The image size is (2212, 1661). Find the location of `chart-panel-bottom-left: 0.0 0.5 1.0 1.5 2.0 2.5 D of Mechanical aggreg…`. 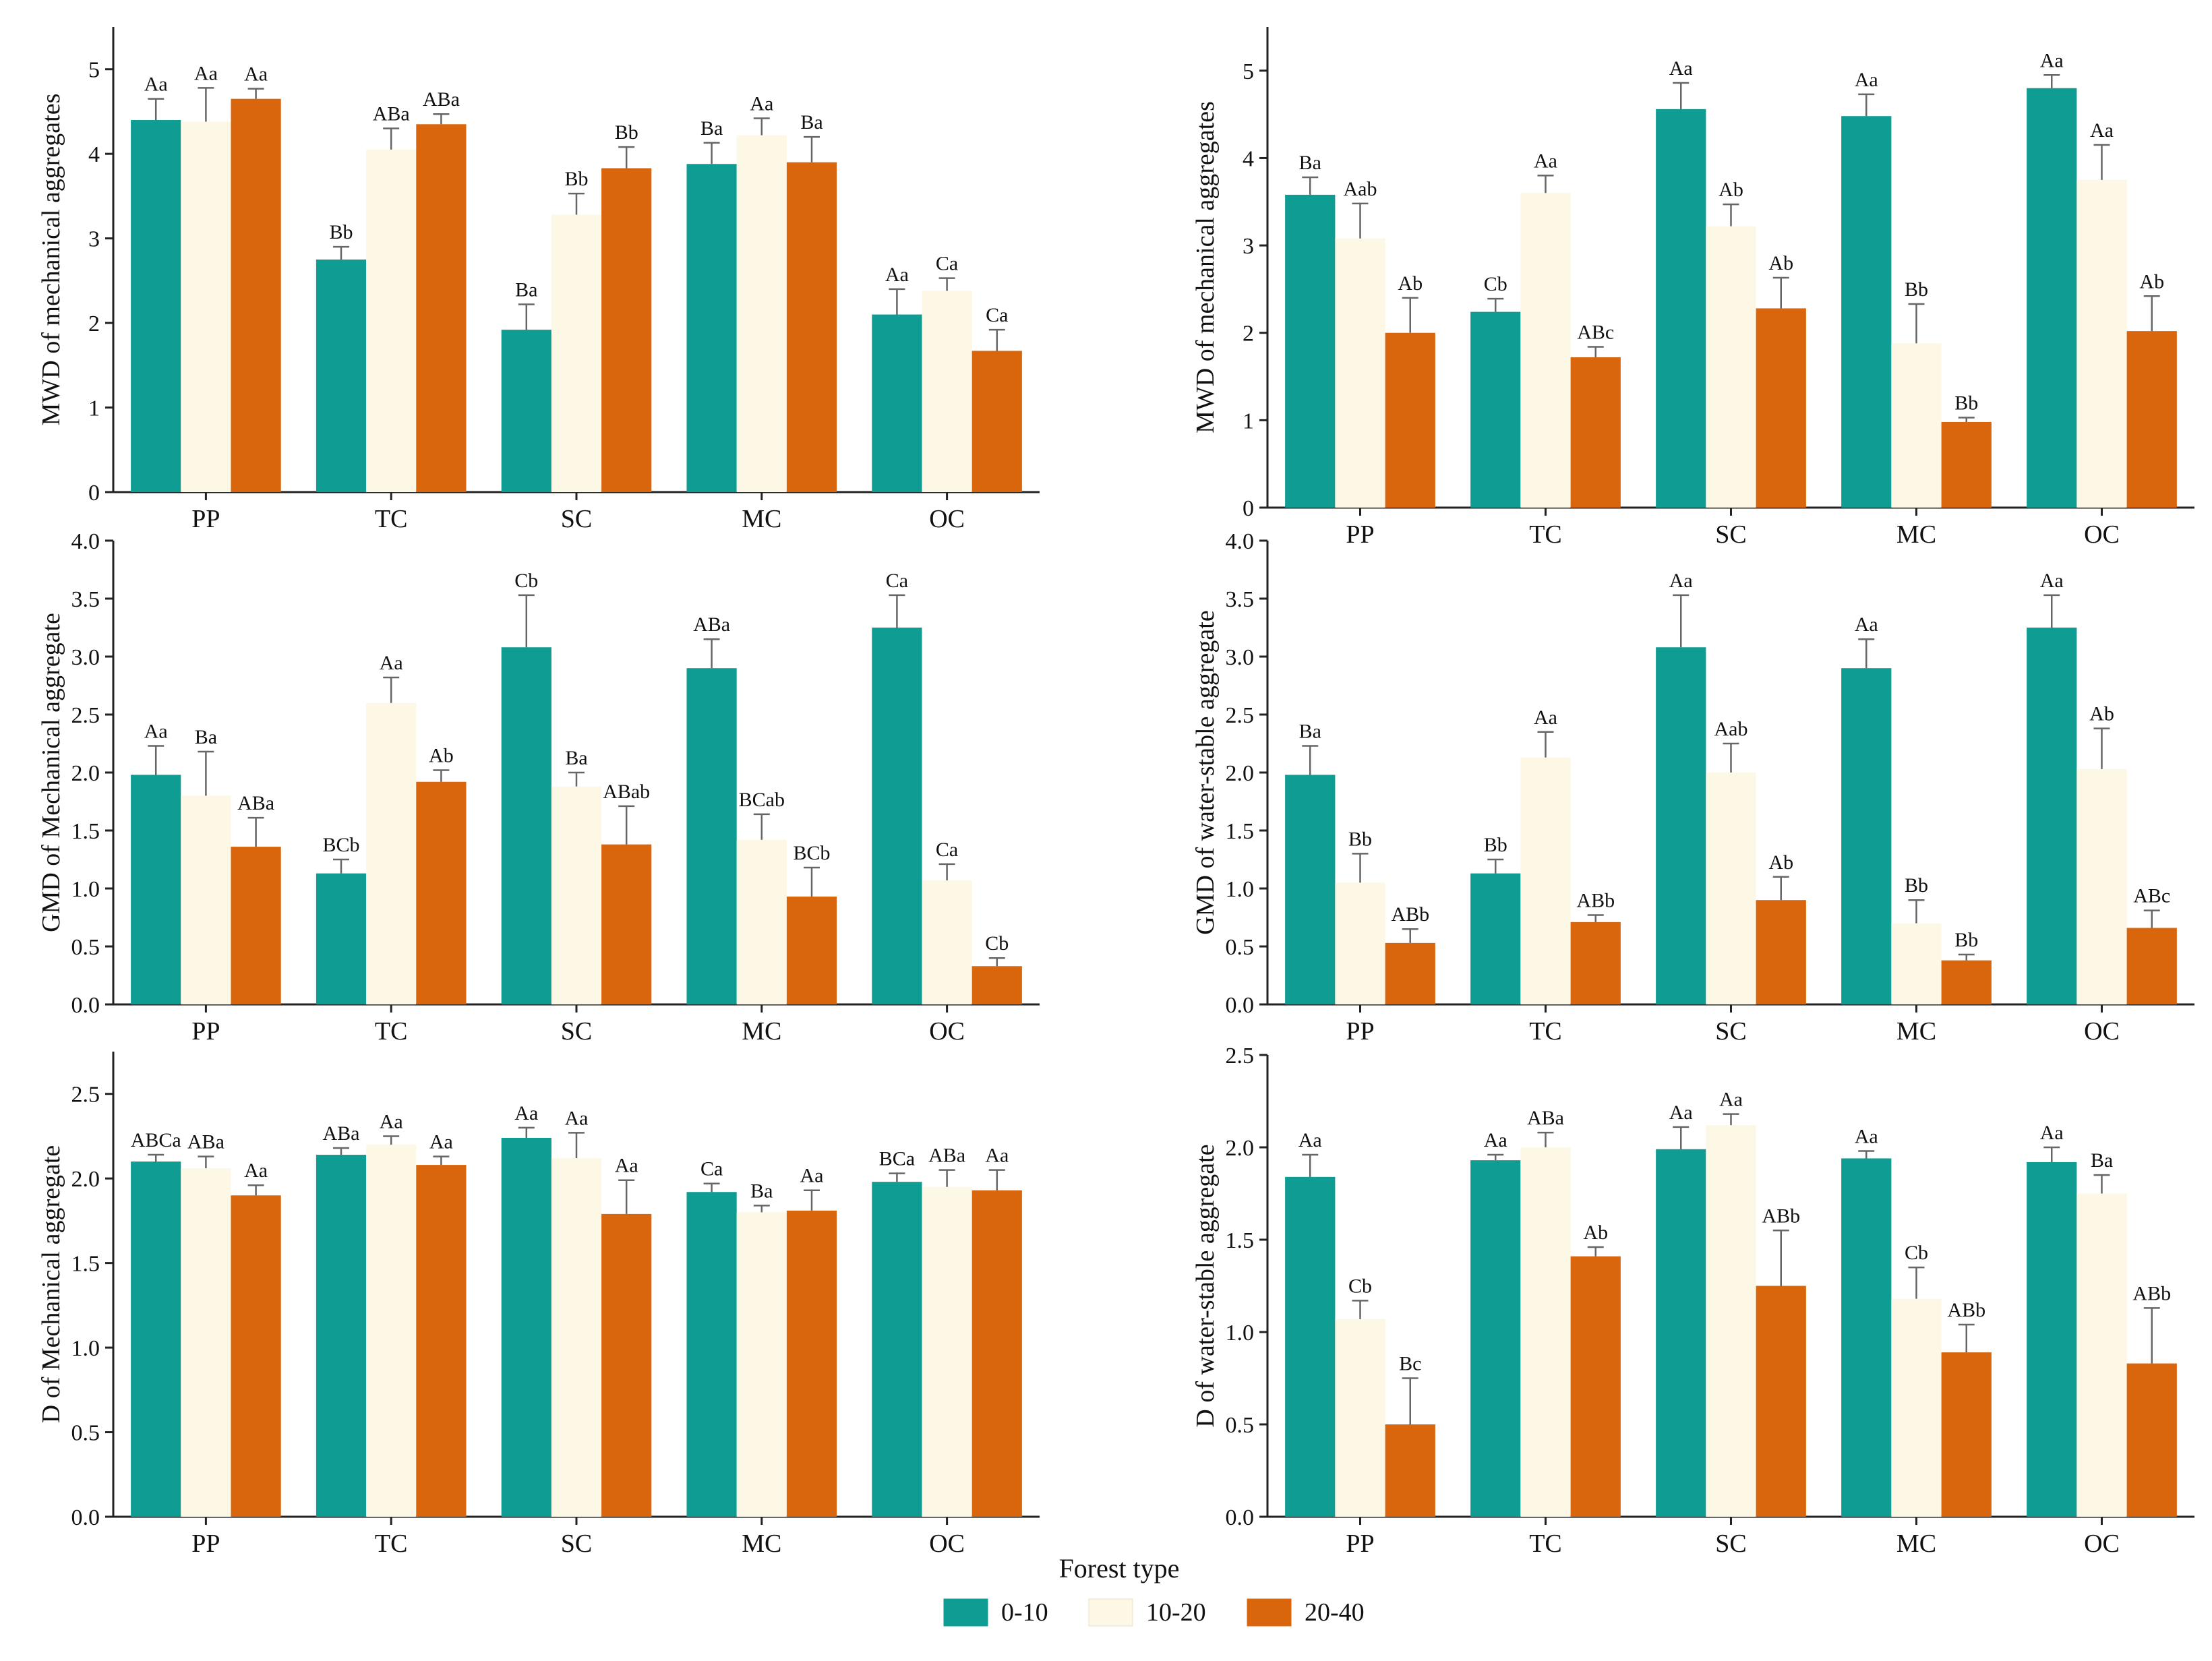

chart-panel-bottom-left: 0.0 0.5 1.0 1.5 2.0 2.5 D of Mechanical aggreg… is located at coordinates (538, 1305).